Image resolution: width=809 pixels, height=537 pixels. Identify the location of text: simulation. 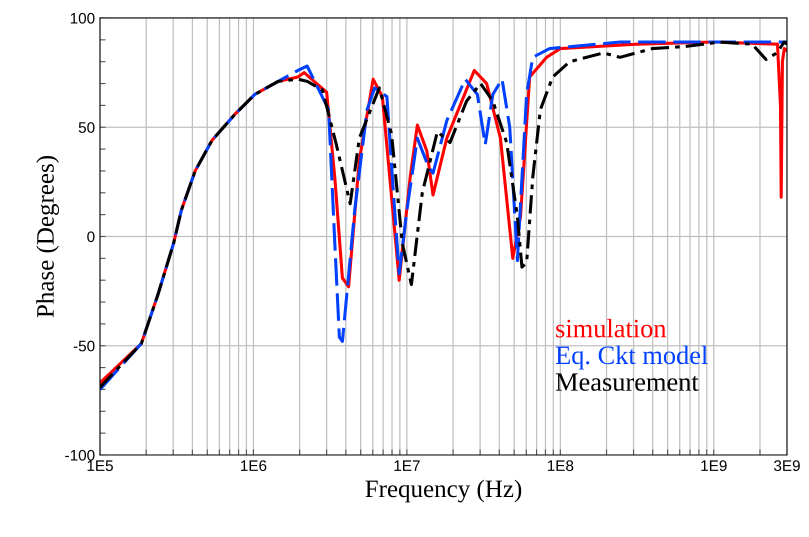
(611, 328).